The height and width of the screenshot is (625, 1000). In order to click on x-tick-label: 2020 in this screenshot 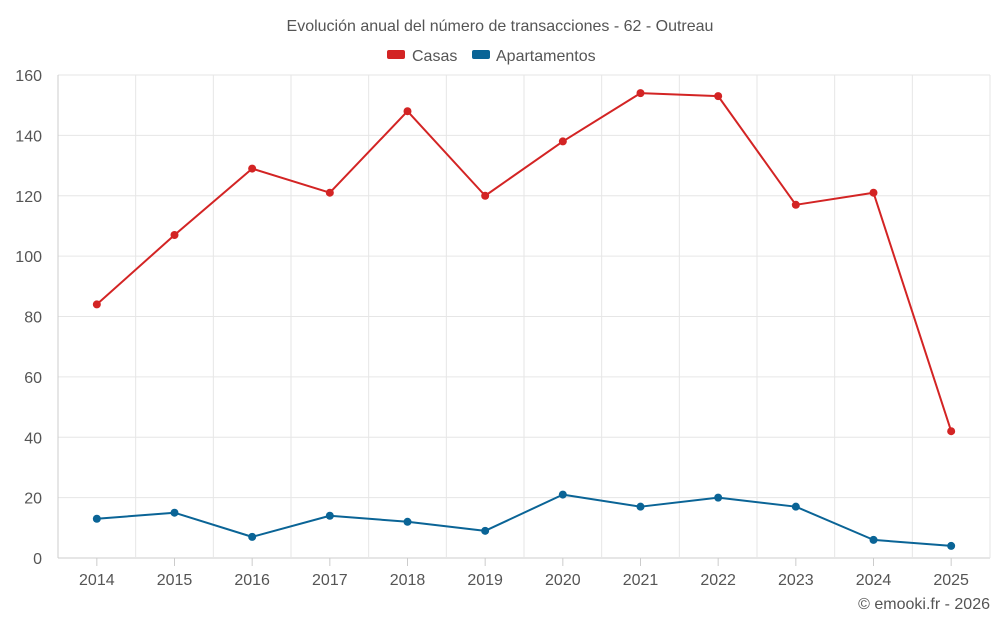, I will do `click(563, 580)`.